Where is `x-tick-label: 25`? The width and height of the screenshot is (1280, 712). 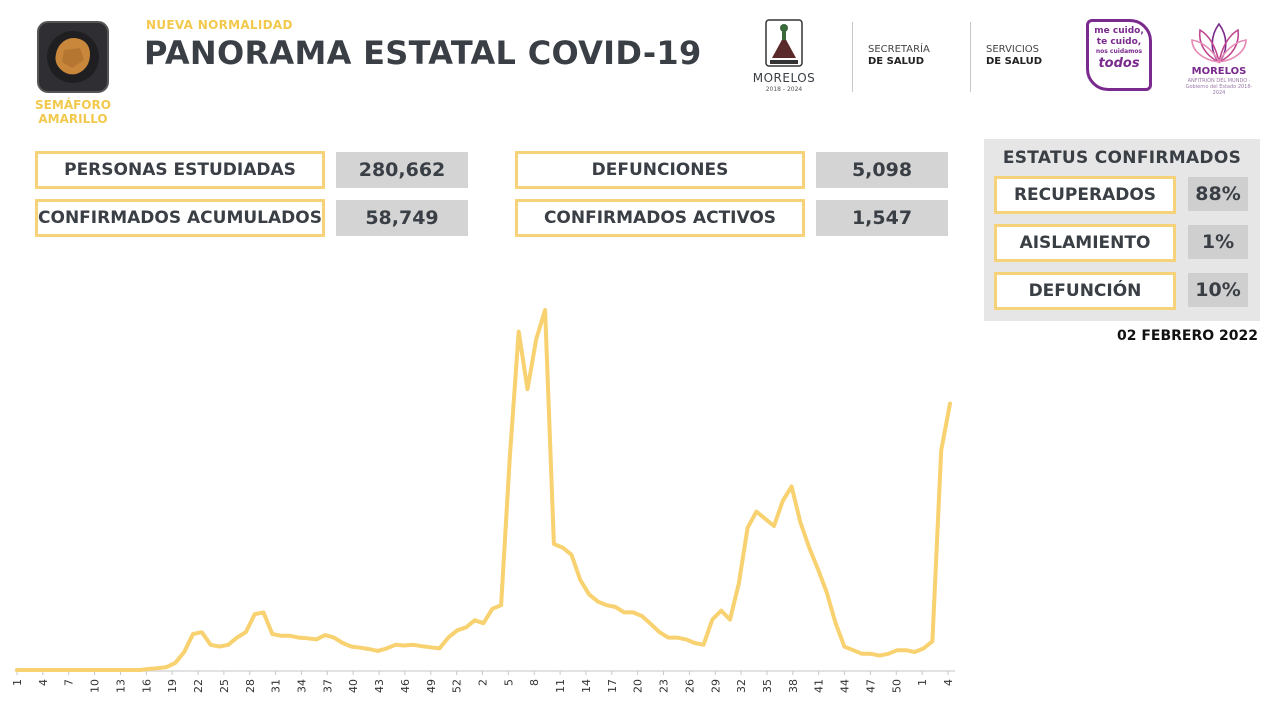
x-tick-label: 25 is located at coordinates (224, 686).